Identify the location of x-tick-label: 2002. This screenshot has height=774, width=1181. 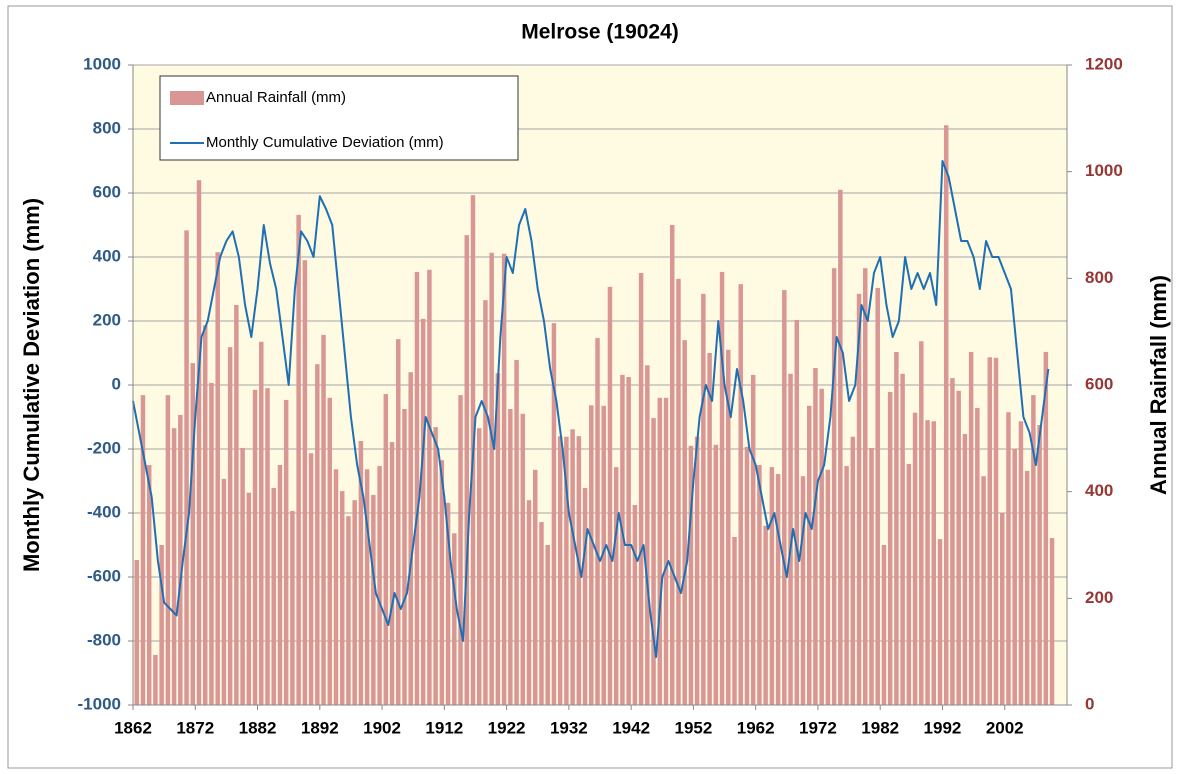
(1005, 727).